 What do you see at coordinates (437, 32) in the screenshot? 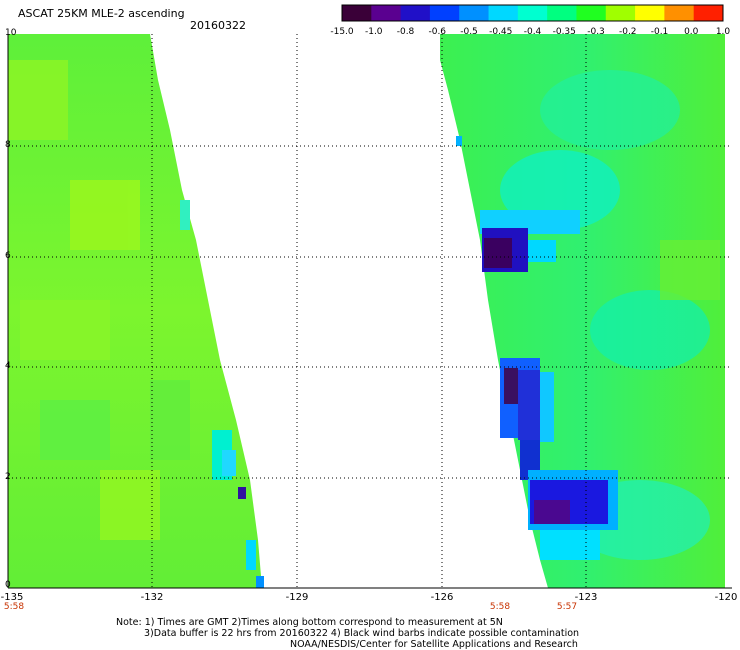
I see `colorbar-label: -0.6` at bounding box center [437, 32].